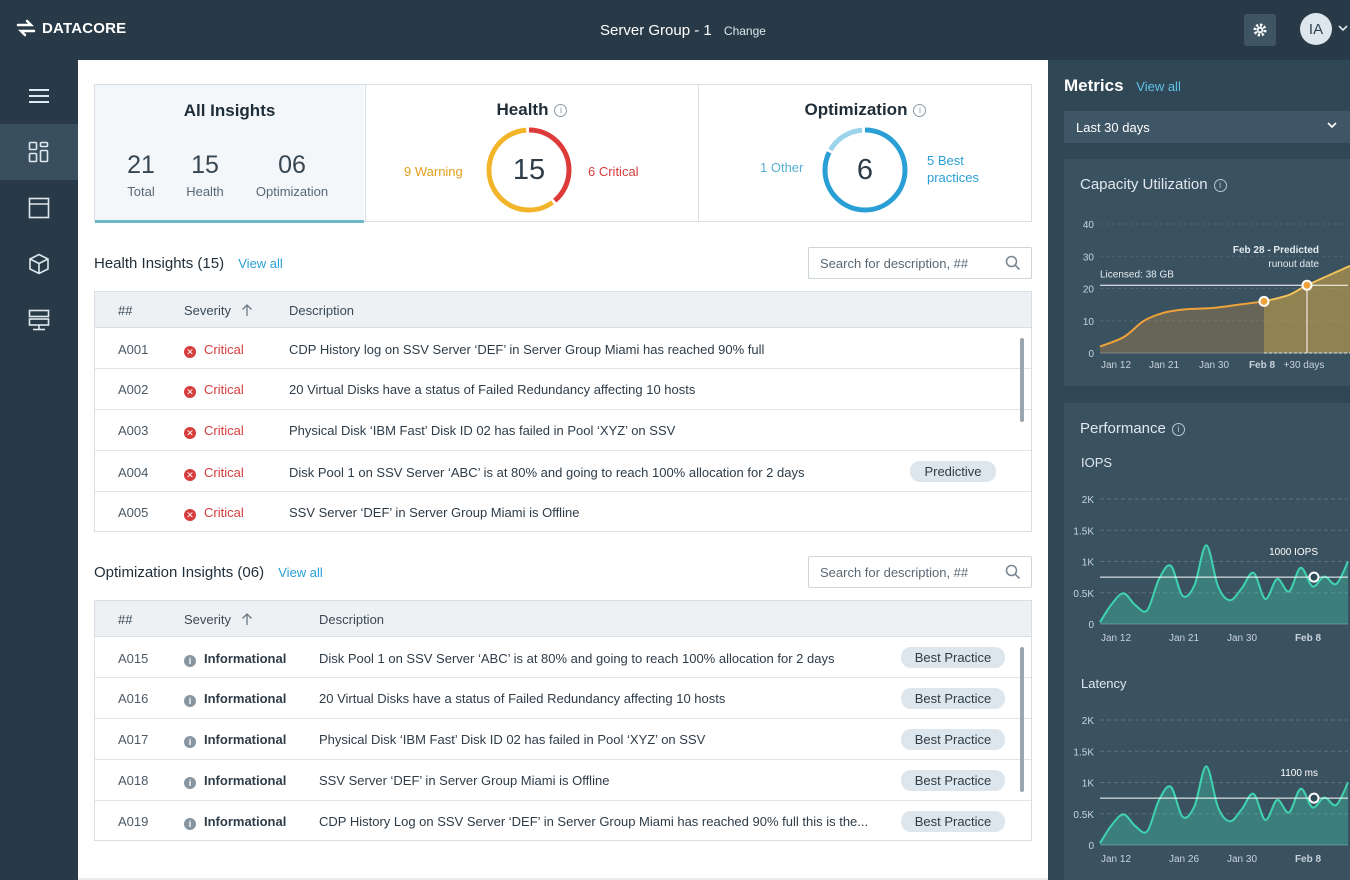  What do you see at coordinates (39, 208) in the screenshot?
I see `sidebar-item-layout` at bounding box center [39, 208].